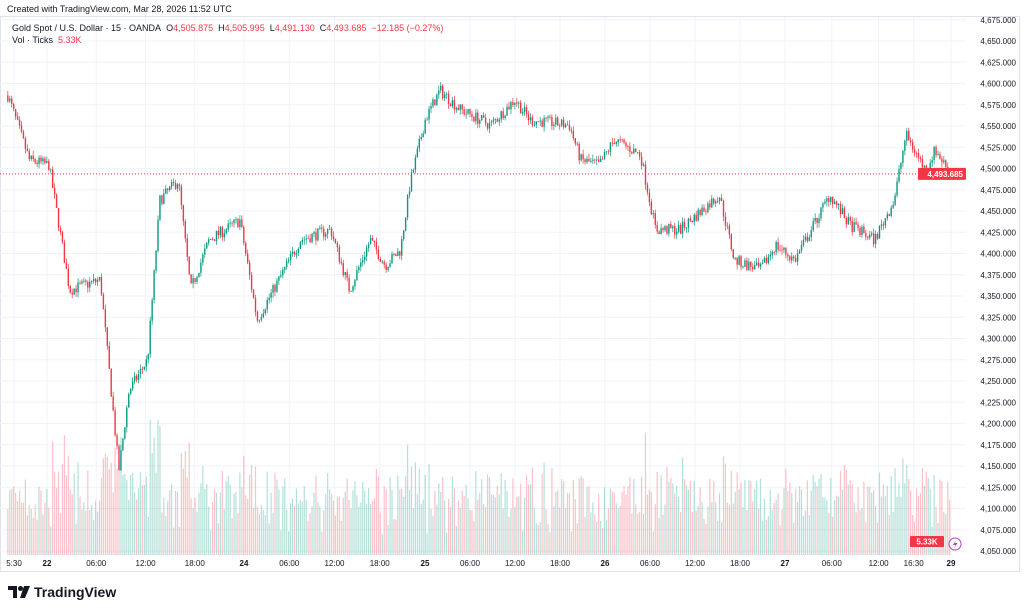 This screenshot has width=1024, height=612. What do you see at coordinates (346, 28) in the screenshot?
I see `close-value: 4,493.685` at bounding box center [346, 28].